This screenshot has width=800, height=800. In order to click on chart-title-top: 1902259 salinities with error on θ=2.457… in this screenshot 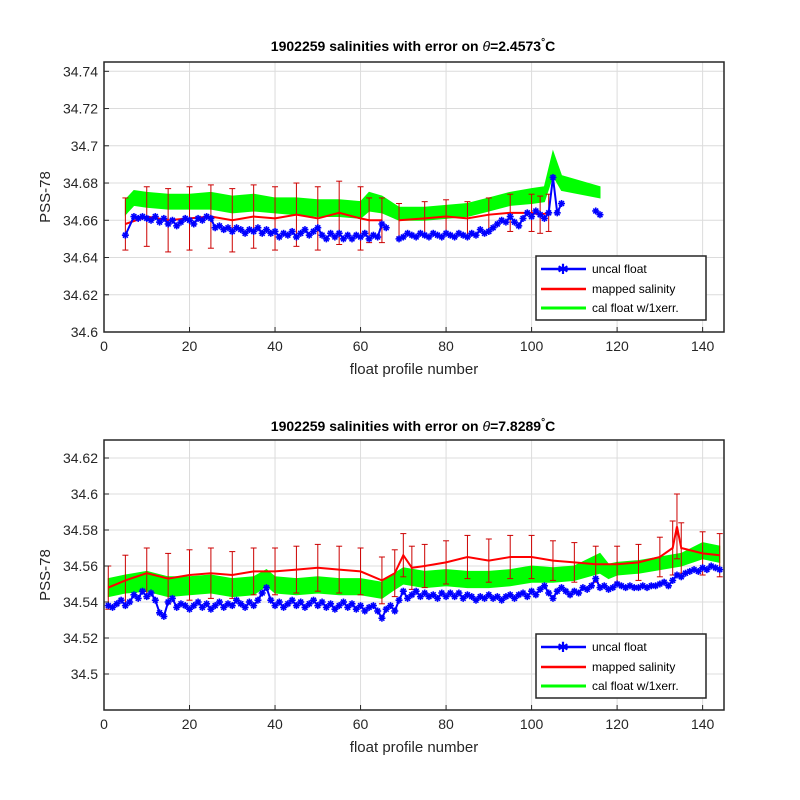, I will do `click(413, 45)`.